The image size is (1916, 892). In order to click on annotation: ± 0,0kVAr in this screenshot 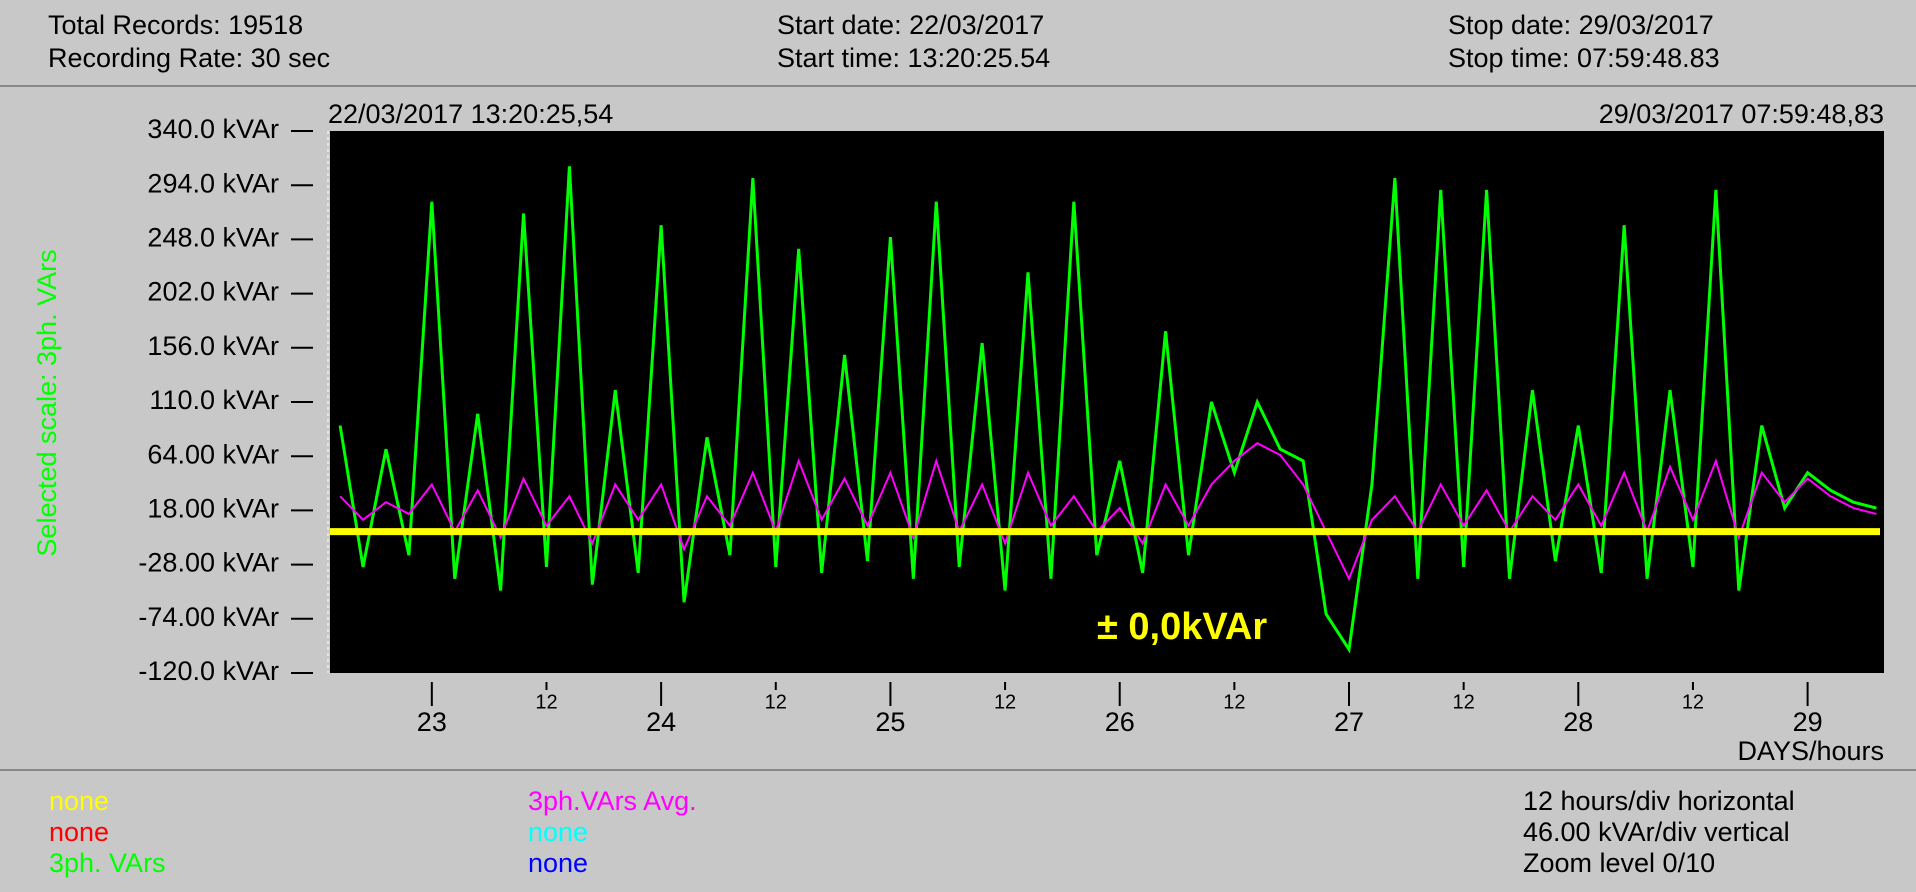, I will do `click(1182, 627)`.